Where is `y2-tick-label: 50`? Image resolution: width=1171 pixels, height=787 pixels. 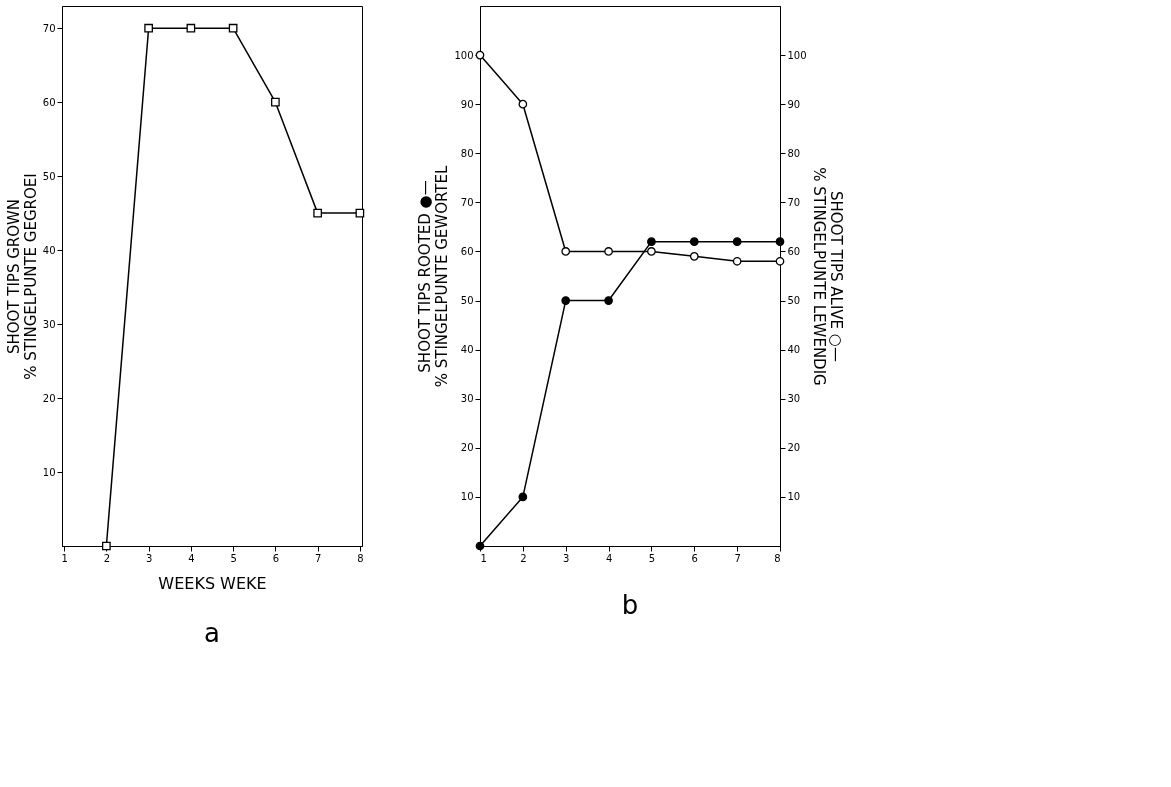 y2-tick-label: 50 is located at coordinates (794, 301).